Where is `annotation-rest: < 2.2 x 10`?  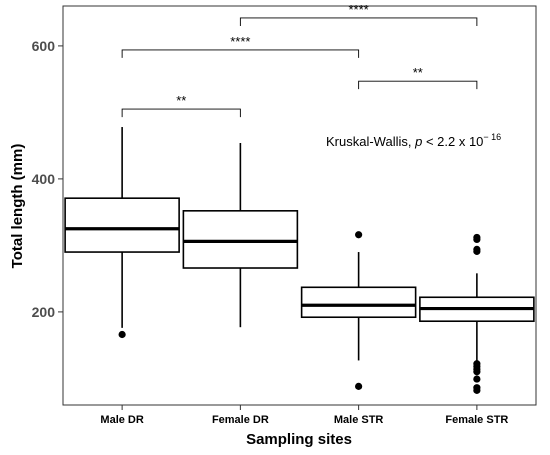 annotation-rest: < 2.2 x 10 is located at coordinates (452, 141).